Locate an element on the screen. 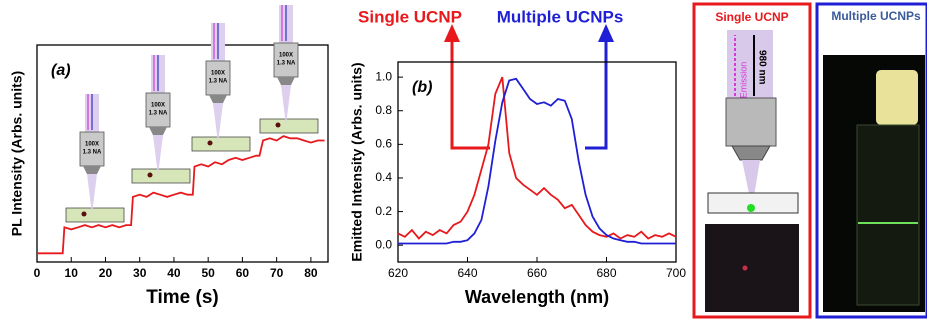 The image size is (927, 320). series-label: Single UCNP is located at coordinates (410, 16).